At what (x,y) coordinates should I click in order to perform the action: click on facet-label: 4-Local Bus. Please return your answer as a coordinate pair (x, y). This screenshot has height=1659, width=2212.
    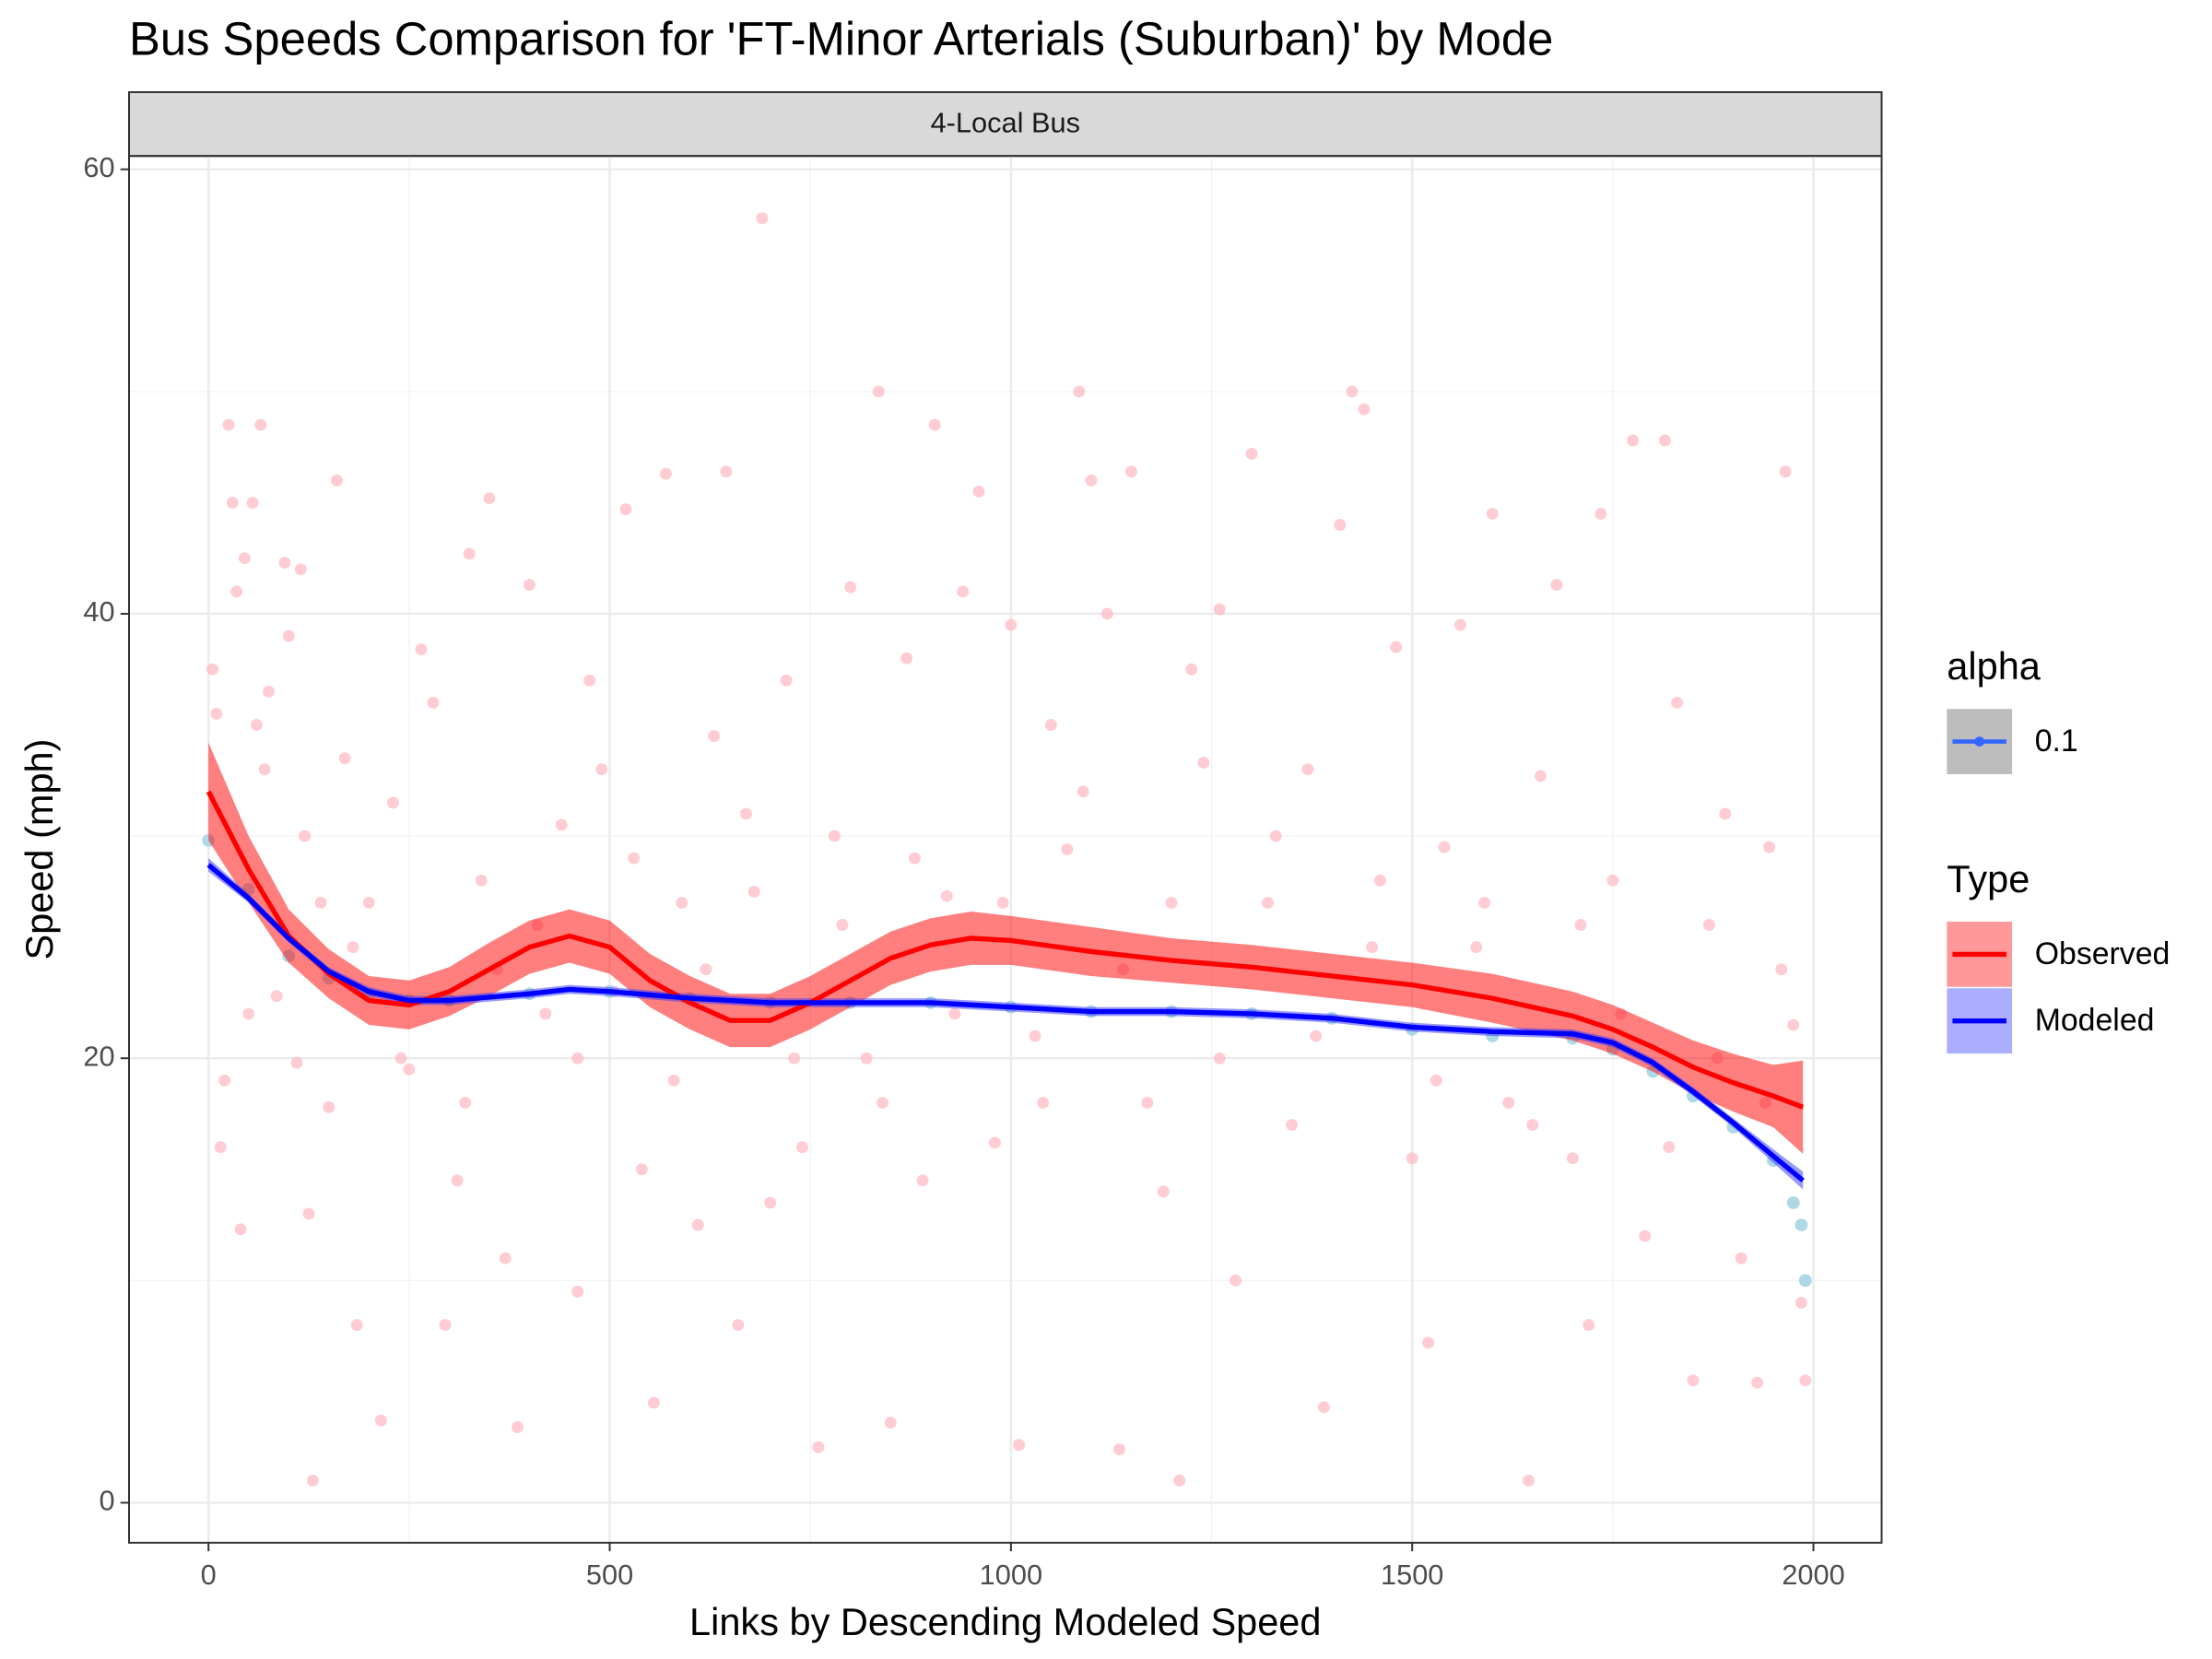
    Looking at the image, I should click on (1005, 123).